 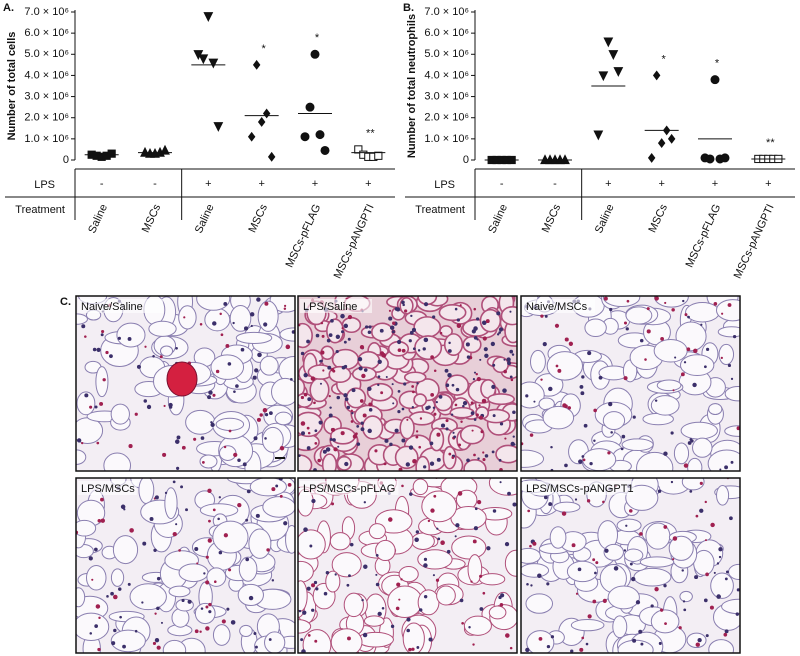 What do you see at coordinates (658, 218) in the screenshot?
I see `category-label: MSCs` at bounding box center [658, 218].